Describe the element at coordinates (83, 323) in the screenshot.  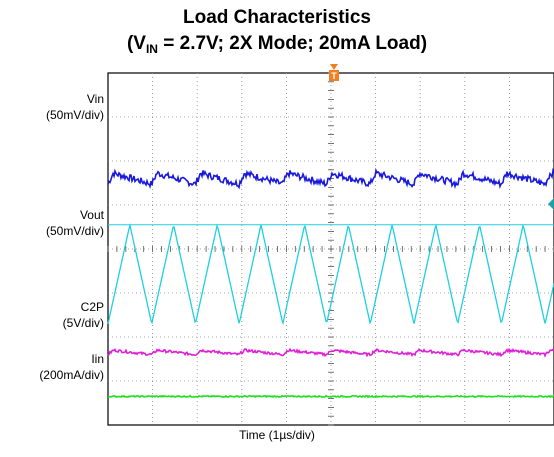
I see `channel-scale-c2p: (5V/div)` at that location.